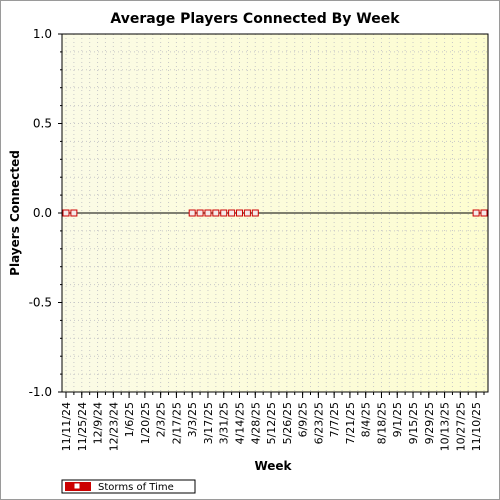  Describe the element at coordinates (77, 486) in the screenshot. I see `legend-marker` at that location.